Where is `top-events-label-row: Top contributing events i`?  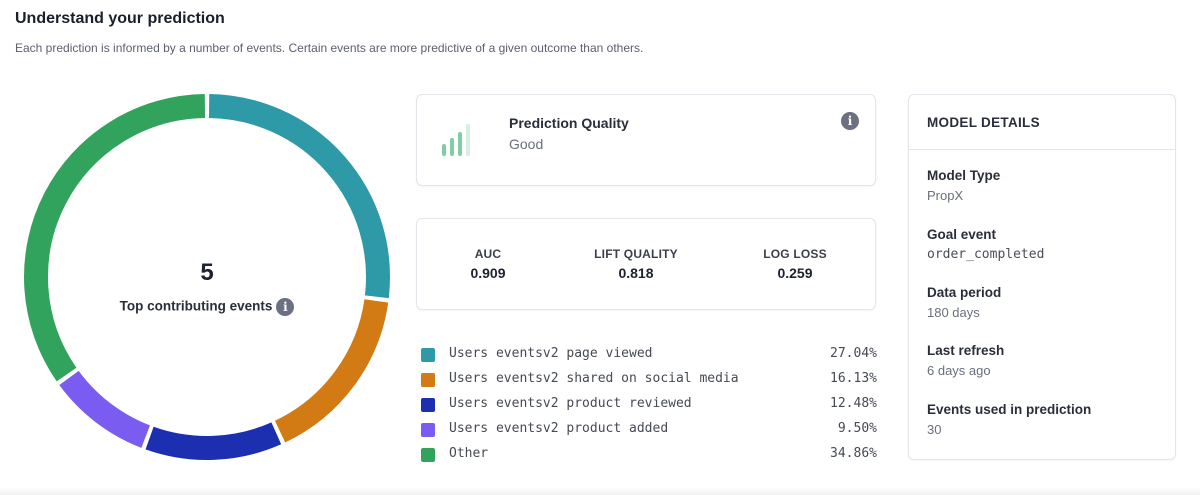 top-events-label-row: Top contributing events i is located at coordinates (207, 307).